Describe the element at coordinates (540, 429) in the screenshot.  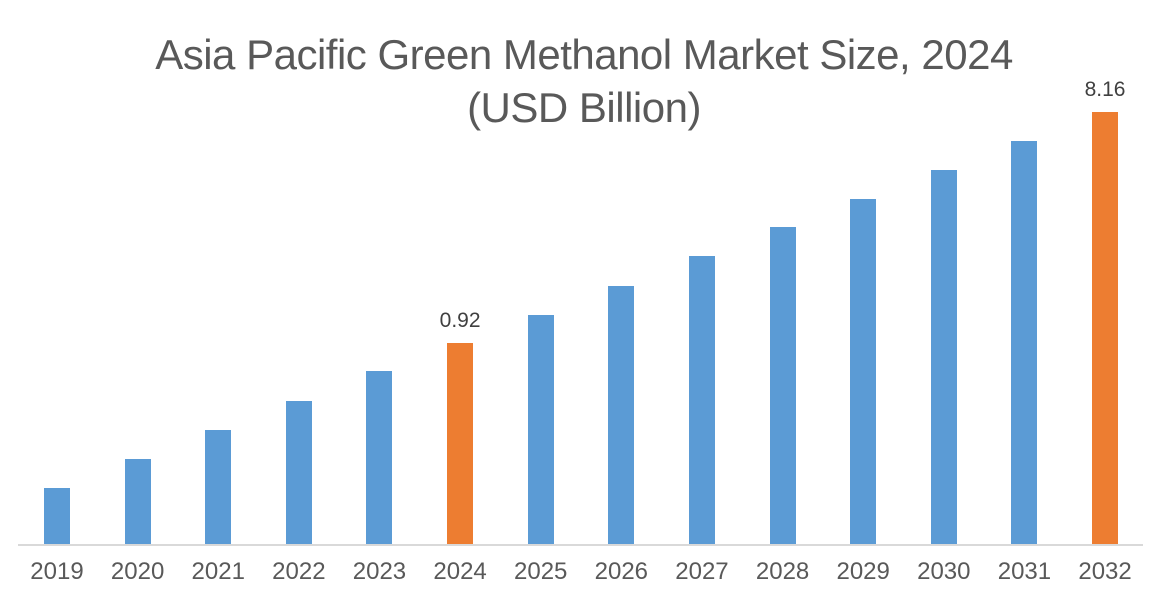
I see `bar-2025` at that location.